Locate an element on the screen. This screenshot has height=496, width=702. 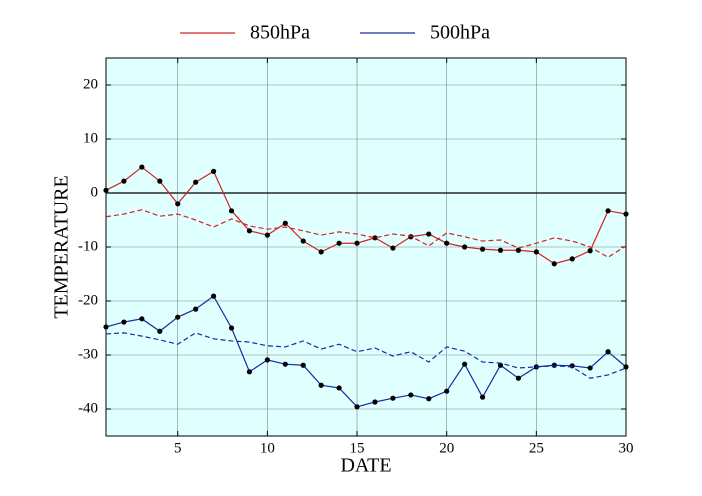
y-tick-label: 0 is located at coordinates (95, 192).